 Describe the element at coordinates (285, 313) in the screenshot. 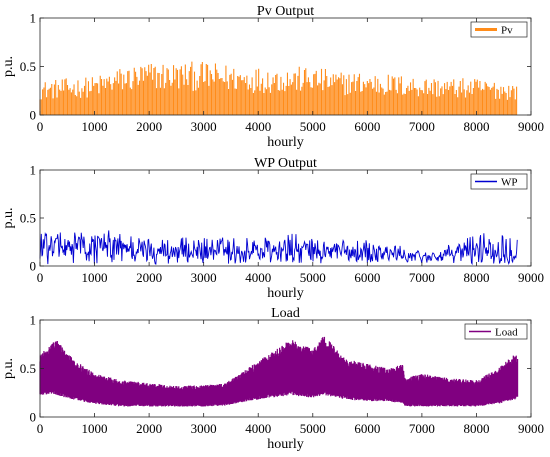

I see `chart-title: Load` at that location.